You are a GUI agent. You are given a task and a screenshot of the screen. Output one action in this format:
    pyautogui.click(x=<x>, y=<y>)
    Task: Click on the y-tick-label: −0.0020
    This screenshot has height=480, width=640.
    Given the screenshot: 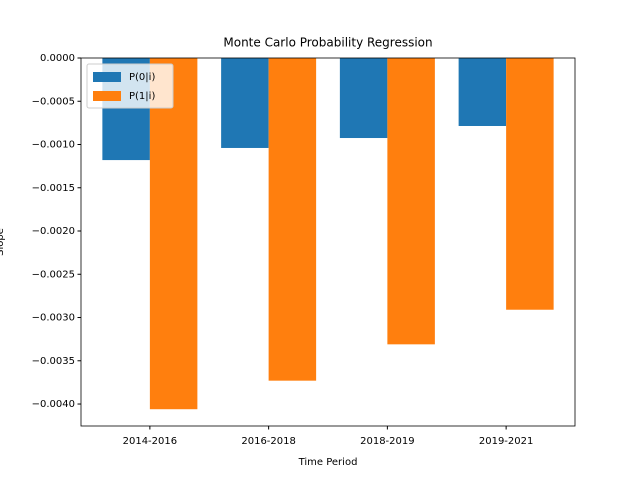 What is the action you would take?
    pyautogui.click(x=53, y=231)
    